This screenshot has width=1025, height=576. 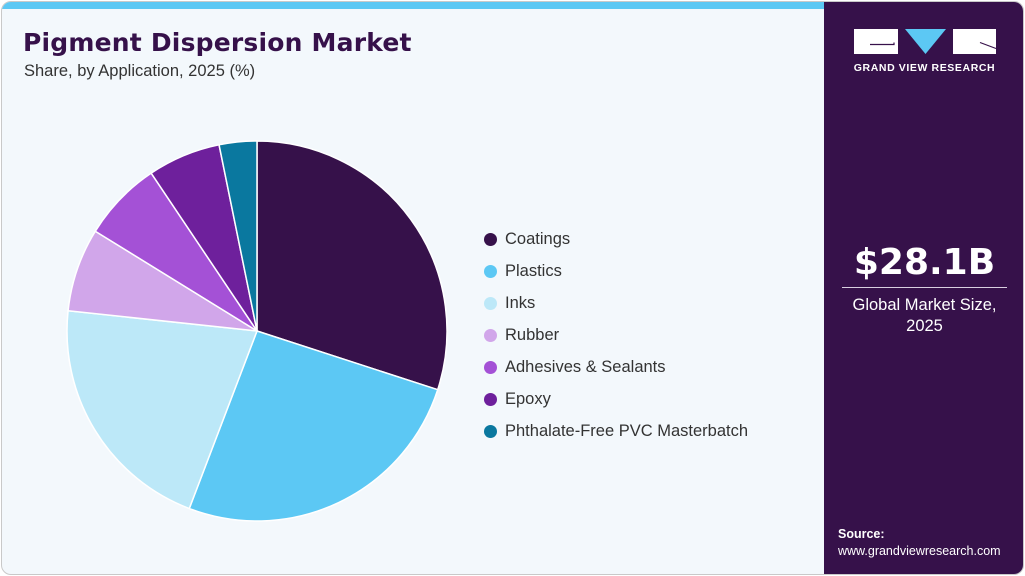 What do you see at coordinates (923, 316) in the screenshot?
I see `market-size-label: Global Market Size, 2025` at bounding box center [923, 316].